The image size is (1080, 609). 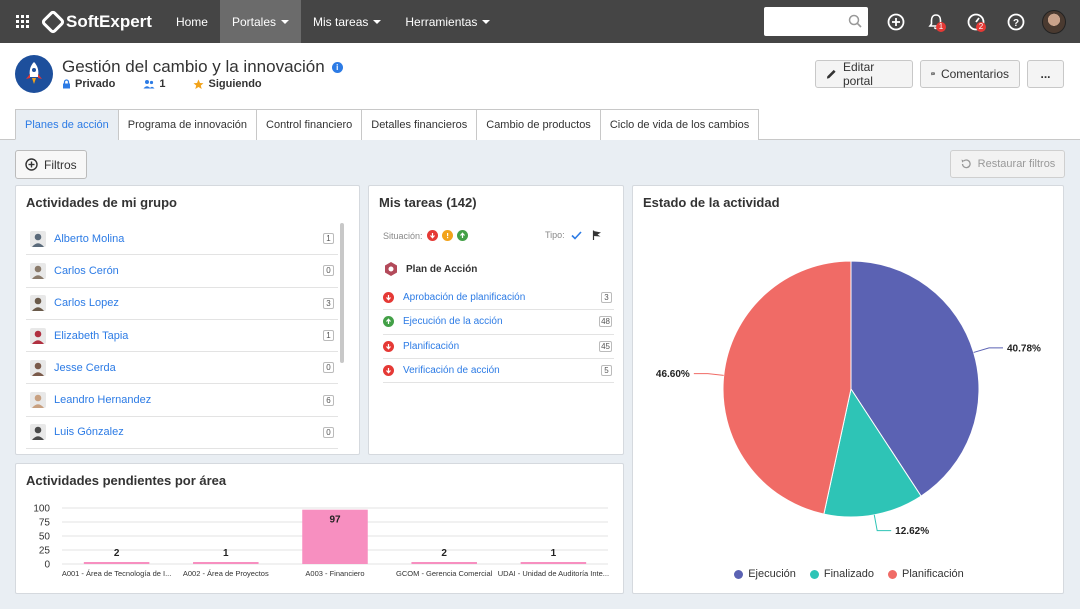 What do you see at coordinates (447, 235) in the screenshot?
I see `warning-filter-icon` at bounding box center [447, 235].